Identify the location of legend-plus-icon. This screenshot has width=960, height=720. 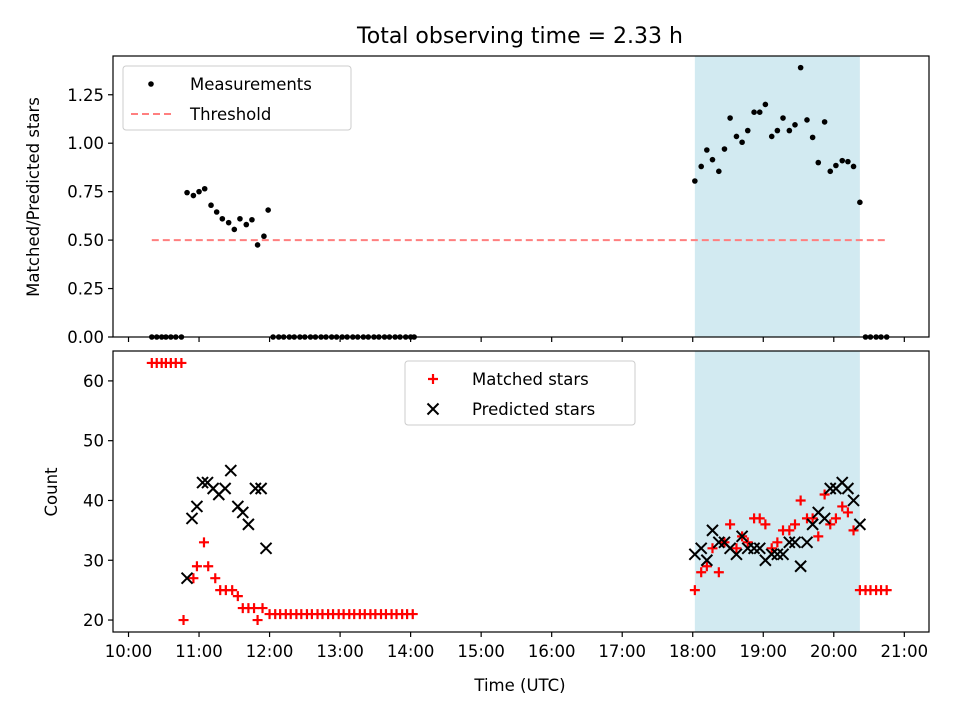
(433, 379).